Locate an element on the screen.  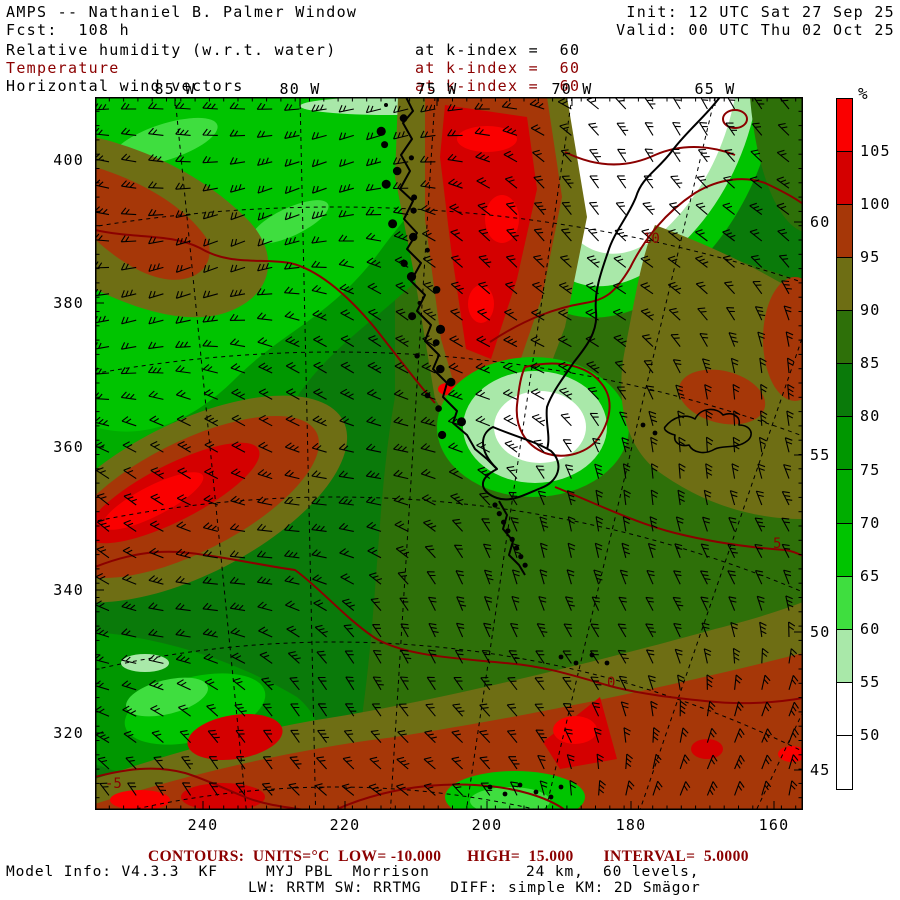
axis-label-bottom: 240 is located at coordinates (203, 825).